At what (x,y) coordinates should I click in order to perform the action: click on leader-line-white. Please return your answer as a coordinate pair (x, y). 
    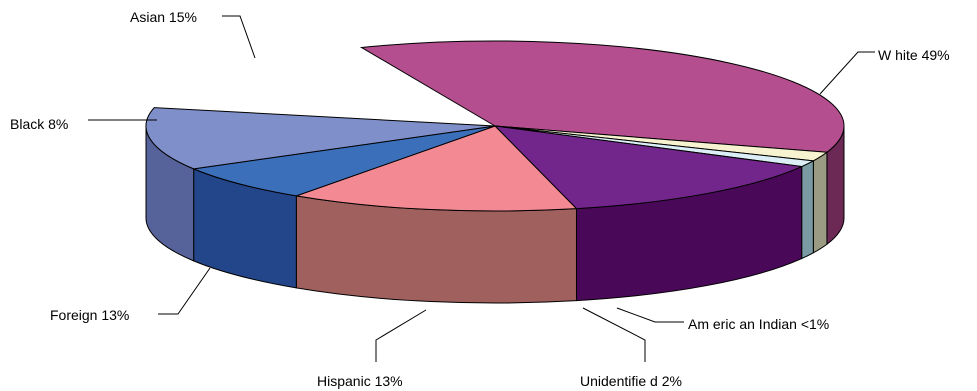
    Looking at the image, I should click on (847, 73).